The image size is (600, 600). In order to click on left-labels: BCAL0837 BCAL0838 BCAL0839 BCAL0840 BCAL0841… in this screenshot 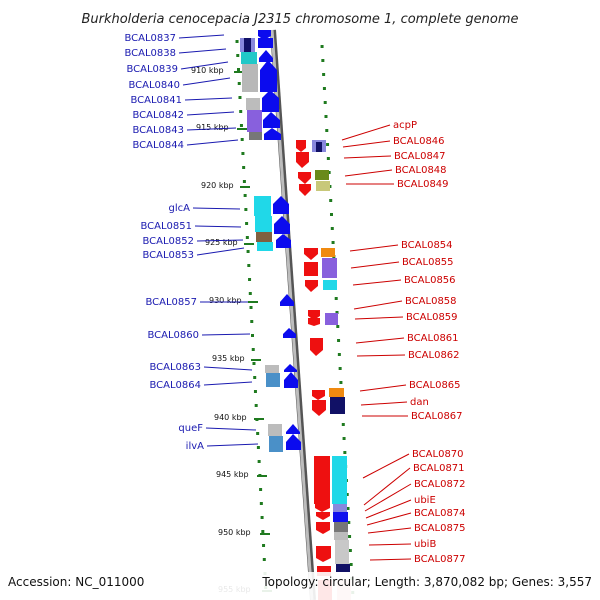, I will do `click(164, 242)`.